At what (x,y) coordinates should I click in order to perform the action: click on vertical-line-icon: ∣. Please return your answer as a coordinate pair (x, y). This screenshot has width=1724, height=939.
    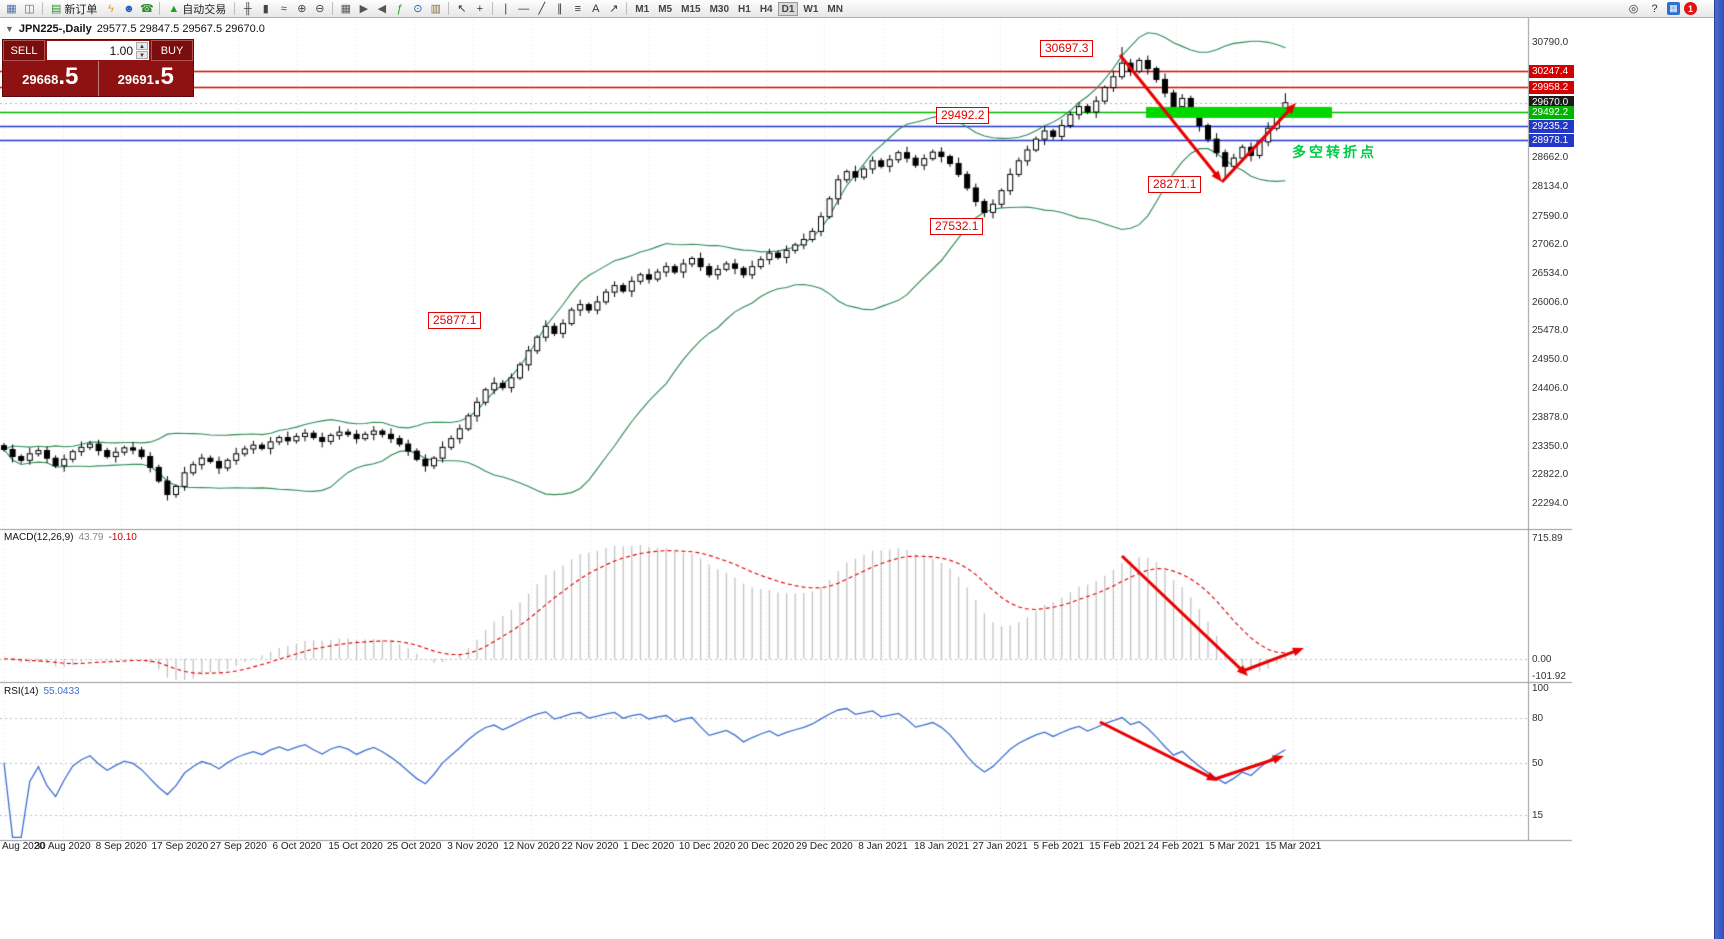
    Looking at the image, I should click on (506, 9).